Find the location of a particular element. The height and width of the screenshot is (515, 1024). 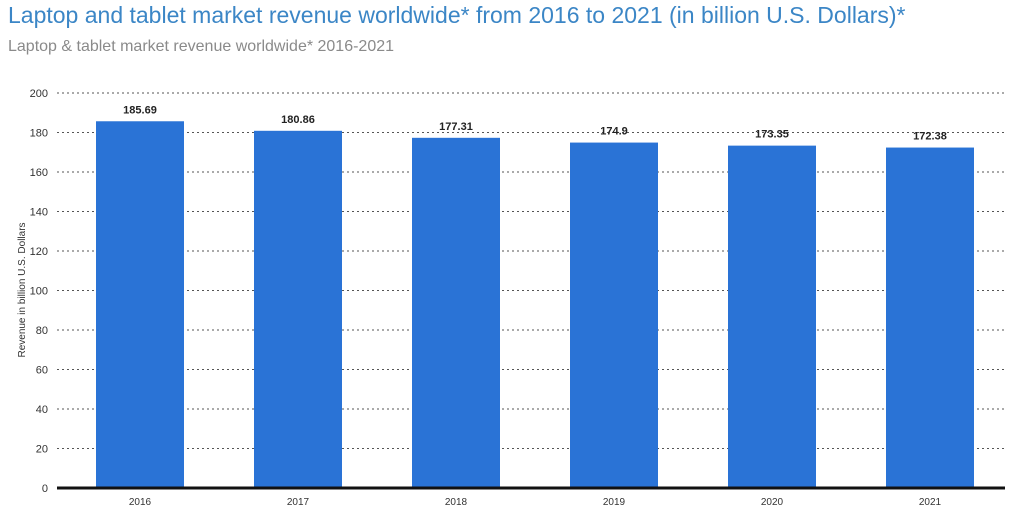

data-label: 172.38 is located at coordinates (930, 137).